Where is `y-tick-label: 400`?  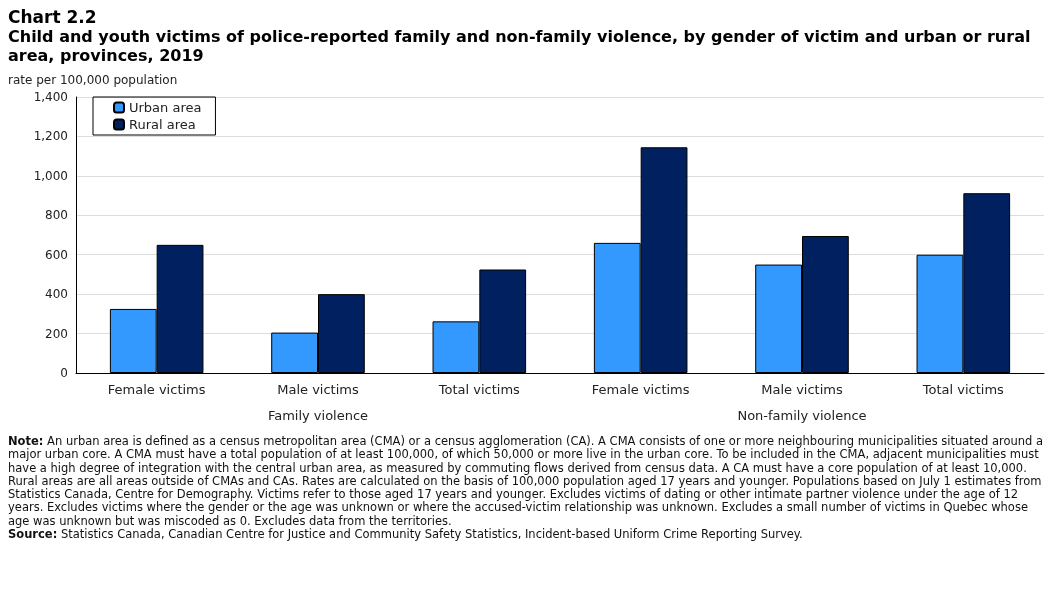
y-tick-label: 400 is located at coordinates (56, 294).